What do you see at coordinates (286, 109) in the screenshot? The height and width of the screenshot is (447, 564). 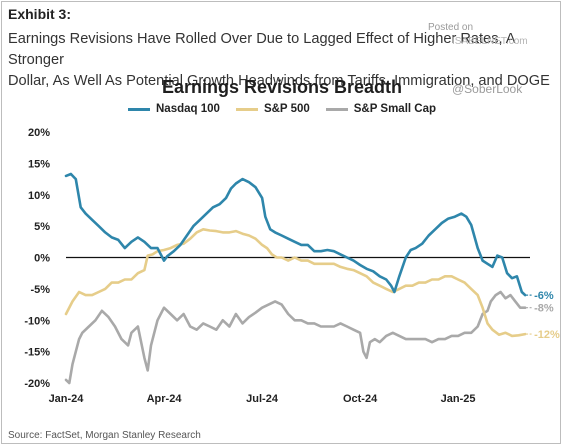 I see `legend-label-sp500: S&P 500` at bounding box center [286, 109].